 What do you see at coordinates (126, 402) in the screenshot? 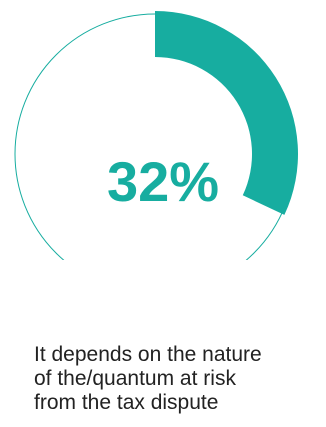
I see `caption-line-3: from the tax dispute` at bounding box center [126, 402].